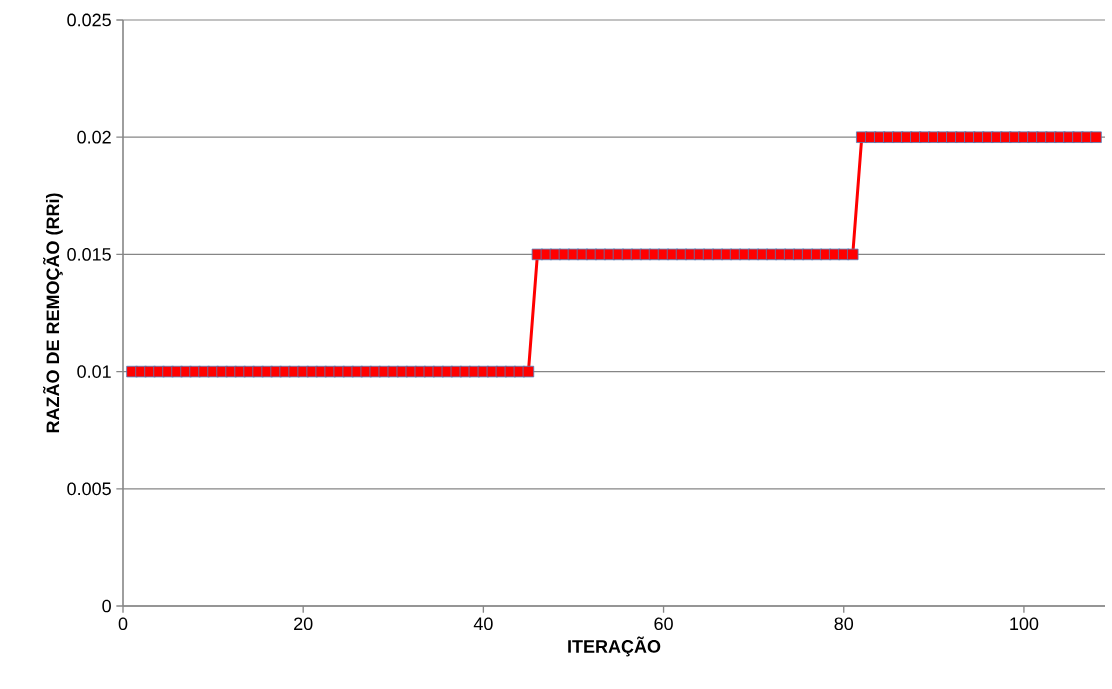 The image size is (1112, 689). I want to click on y-tick-label: 0, so click(106, 606).